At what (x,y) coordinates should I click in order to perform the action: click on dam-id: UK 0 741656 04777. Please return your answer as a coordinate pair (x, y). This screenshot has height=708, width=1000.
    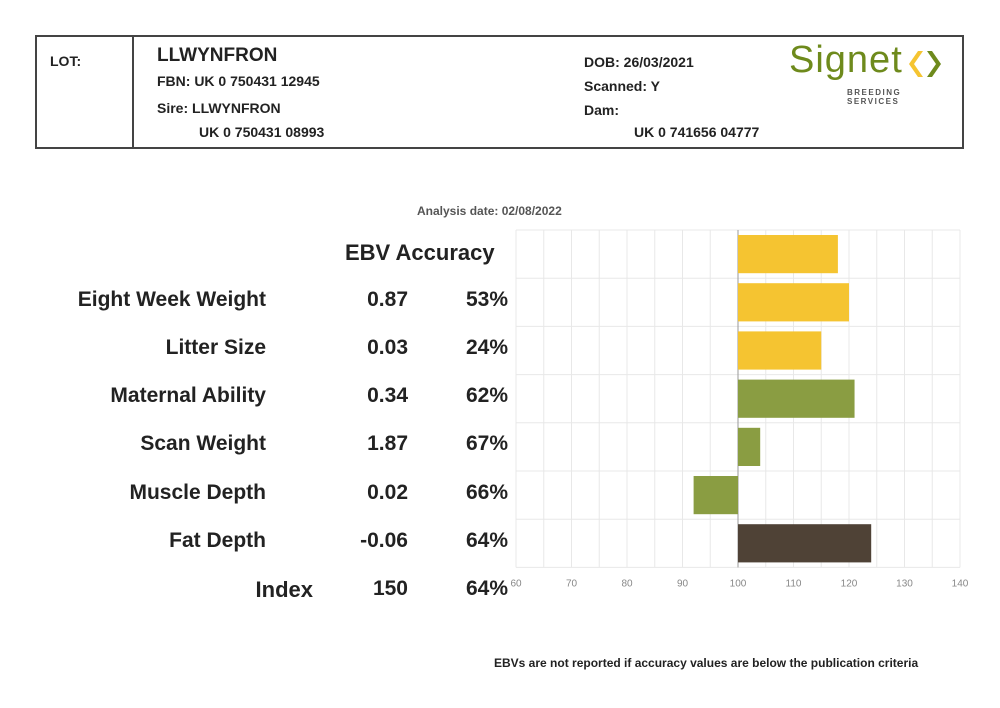
    Looking at the image, I should click on (697, 132).